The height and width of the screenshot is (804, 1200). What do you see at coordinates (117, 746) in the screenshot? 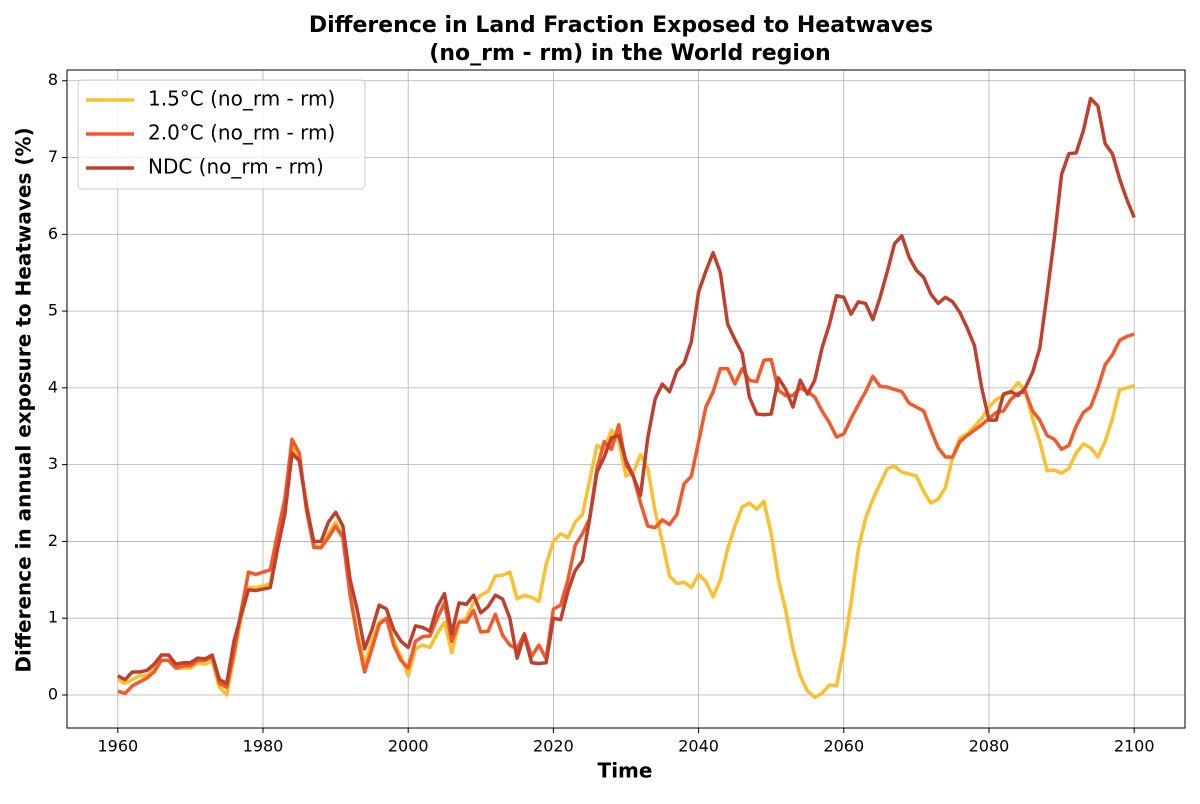
I see `x-tick-label: 1960` at bounding box center [117, 746].